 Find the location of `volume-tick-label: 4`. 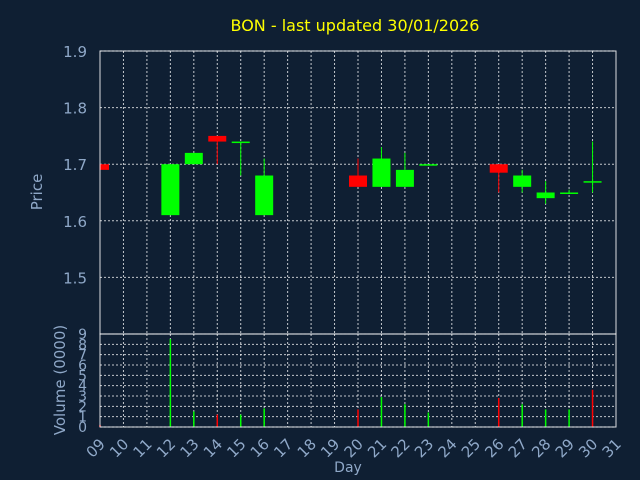

volume-tick-label: 4 is located at coordinates (82, 387).